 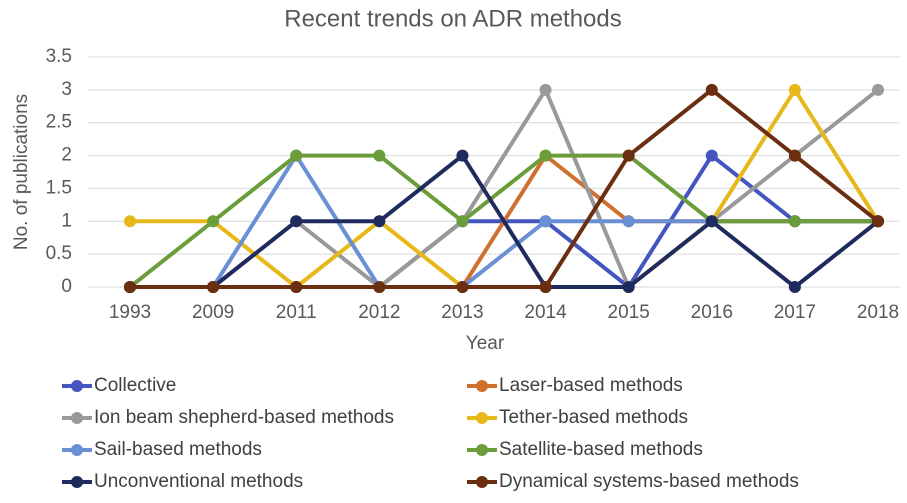 What do you see at coordinates (649, 481) in the screenshot?
I see `legend-label: Dynamical systems-based methods` at bounding box center [649, 481].